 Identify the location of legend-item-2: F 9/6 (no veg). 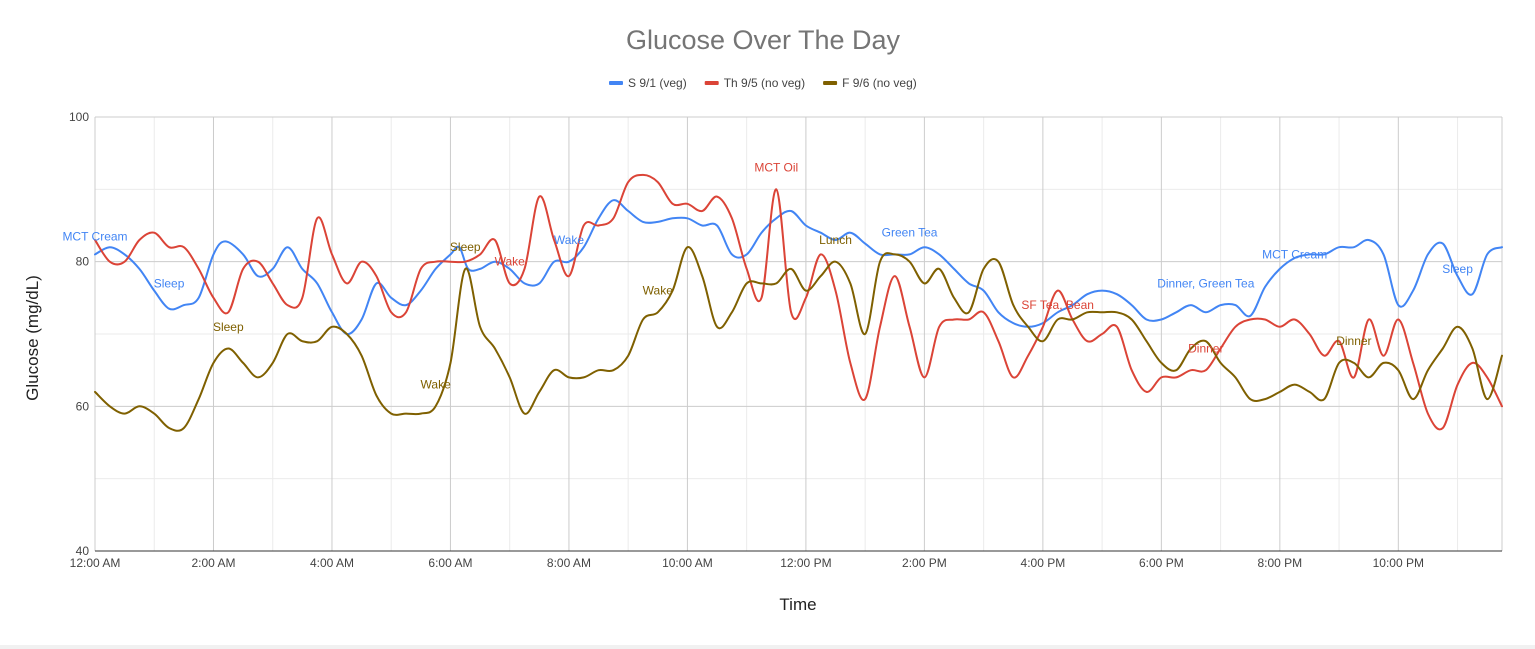
(870, 83).